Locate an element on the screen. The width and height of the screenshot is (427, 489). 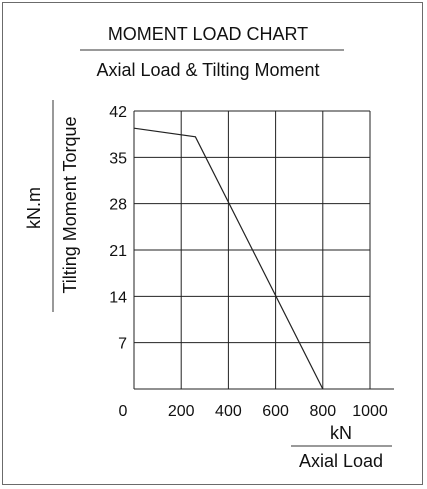
y-tick-label-4: 35 is located at coordinates (118, 158).